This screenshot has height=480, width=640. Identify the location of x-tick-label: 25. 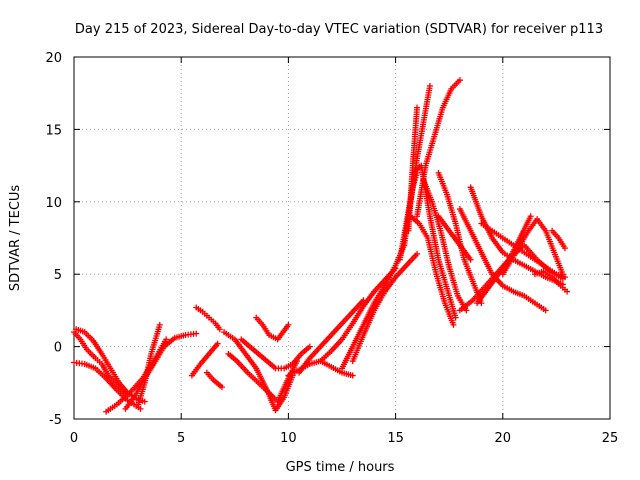
(610, 438).